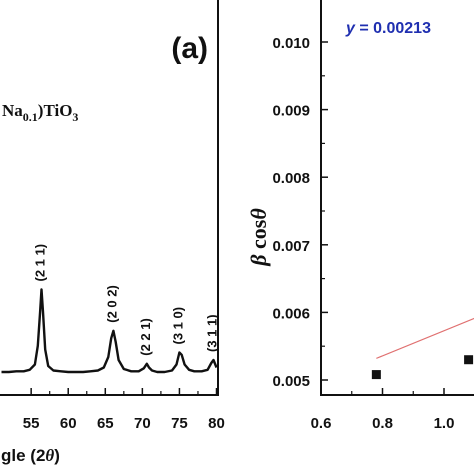 This screenshot has width=474, height=474. I want to click on xrd-pattern-line, so click(109, 331).